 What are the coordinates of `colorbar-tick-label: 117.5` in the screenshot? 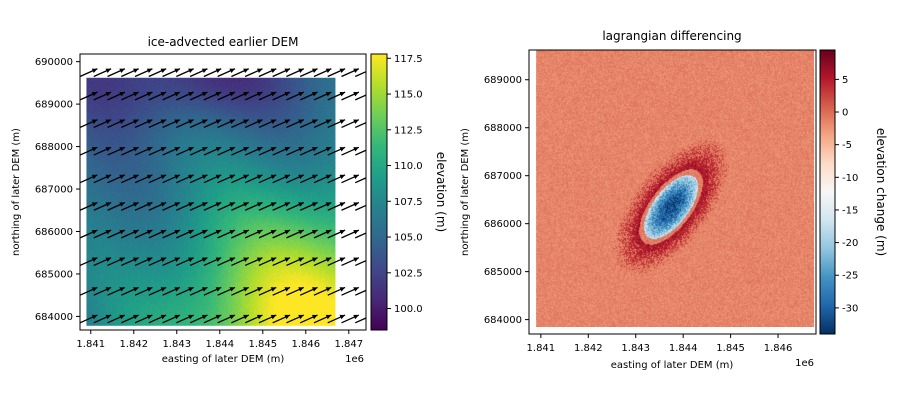 It's located at (408, 59).